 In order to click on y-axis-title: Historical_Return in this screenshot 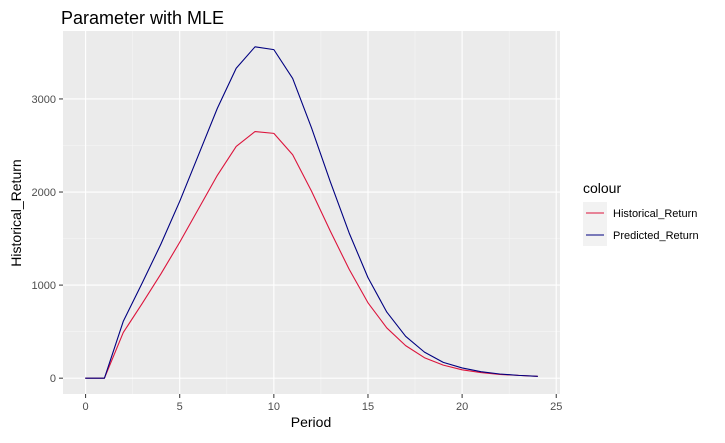, I will do `click(16, 212)`.